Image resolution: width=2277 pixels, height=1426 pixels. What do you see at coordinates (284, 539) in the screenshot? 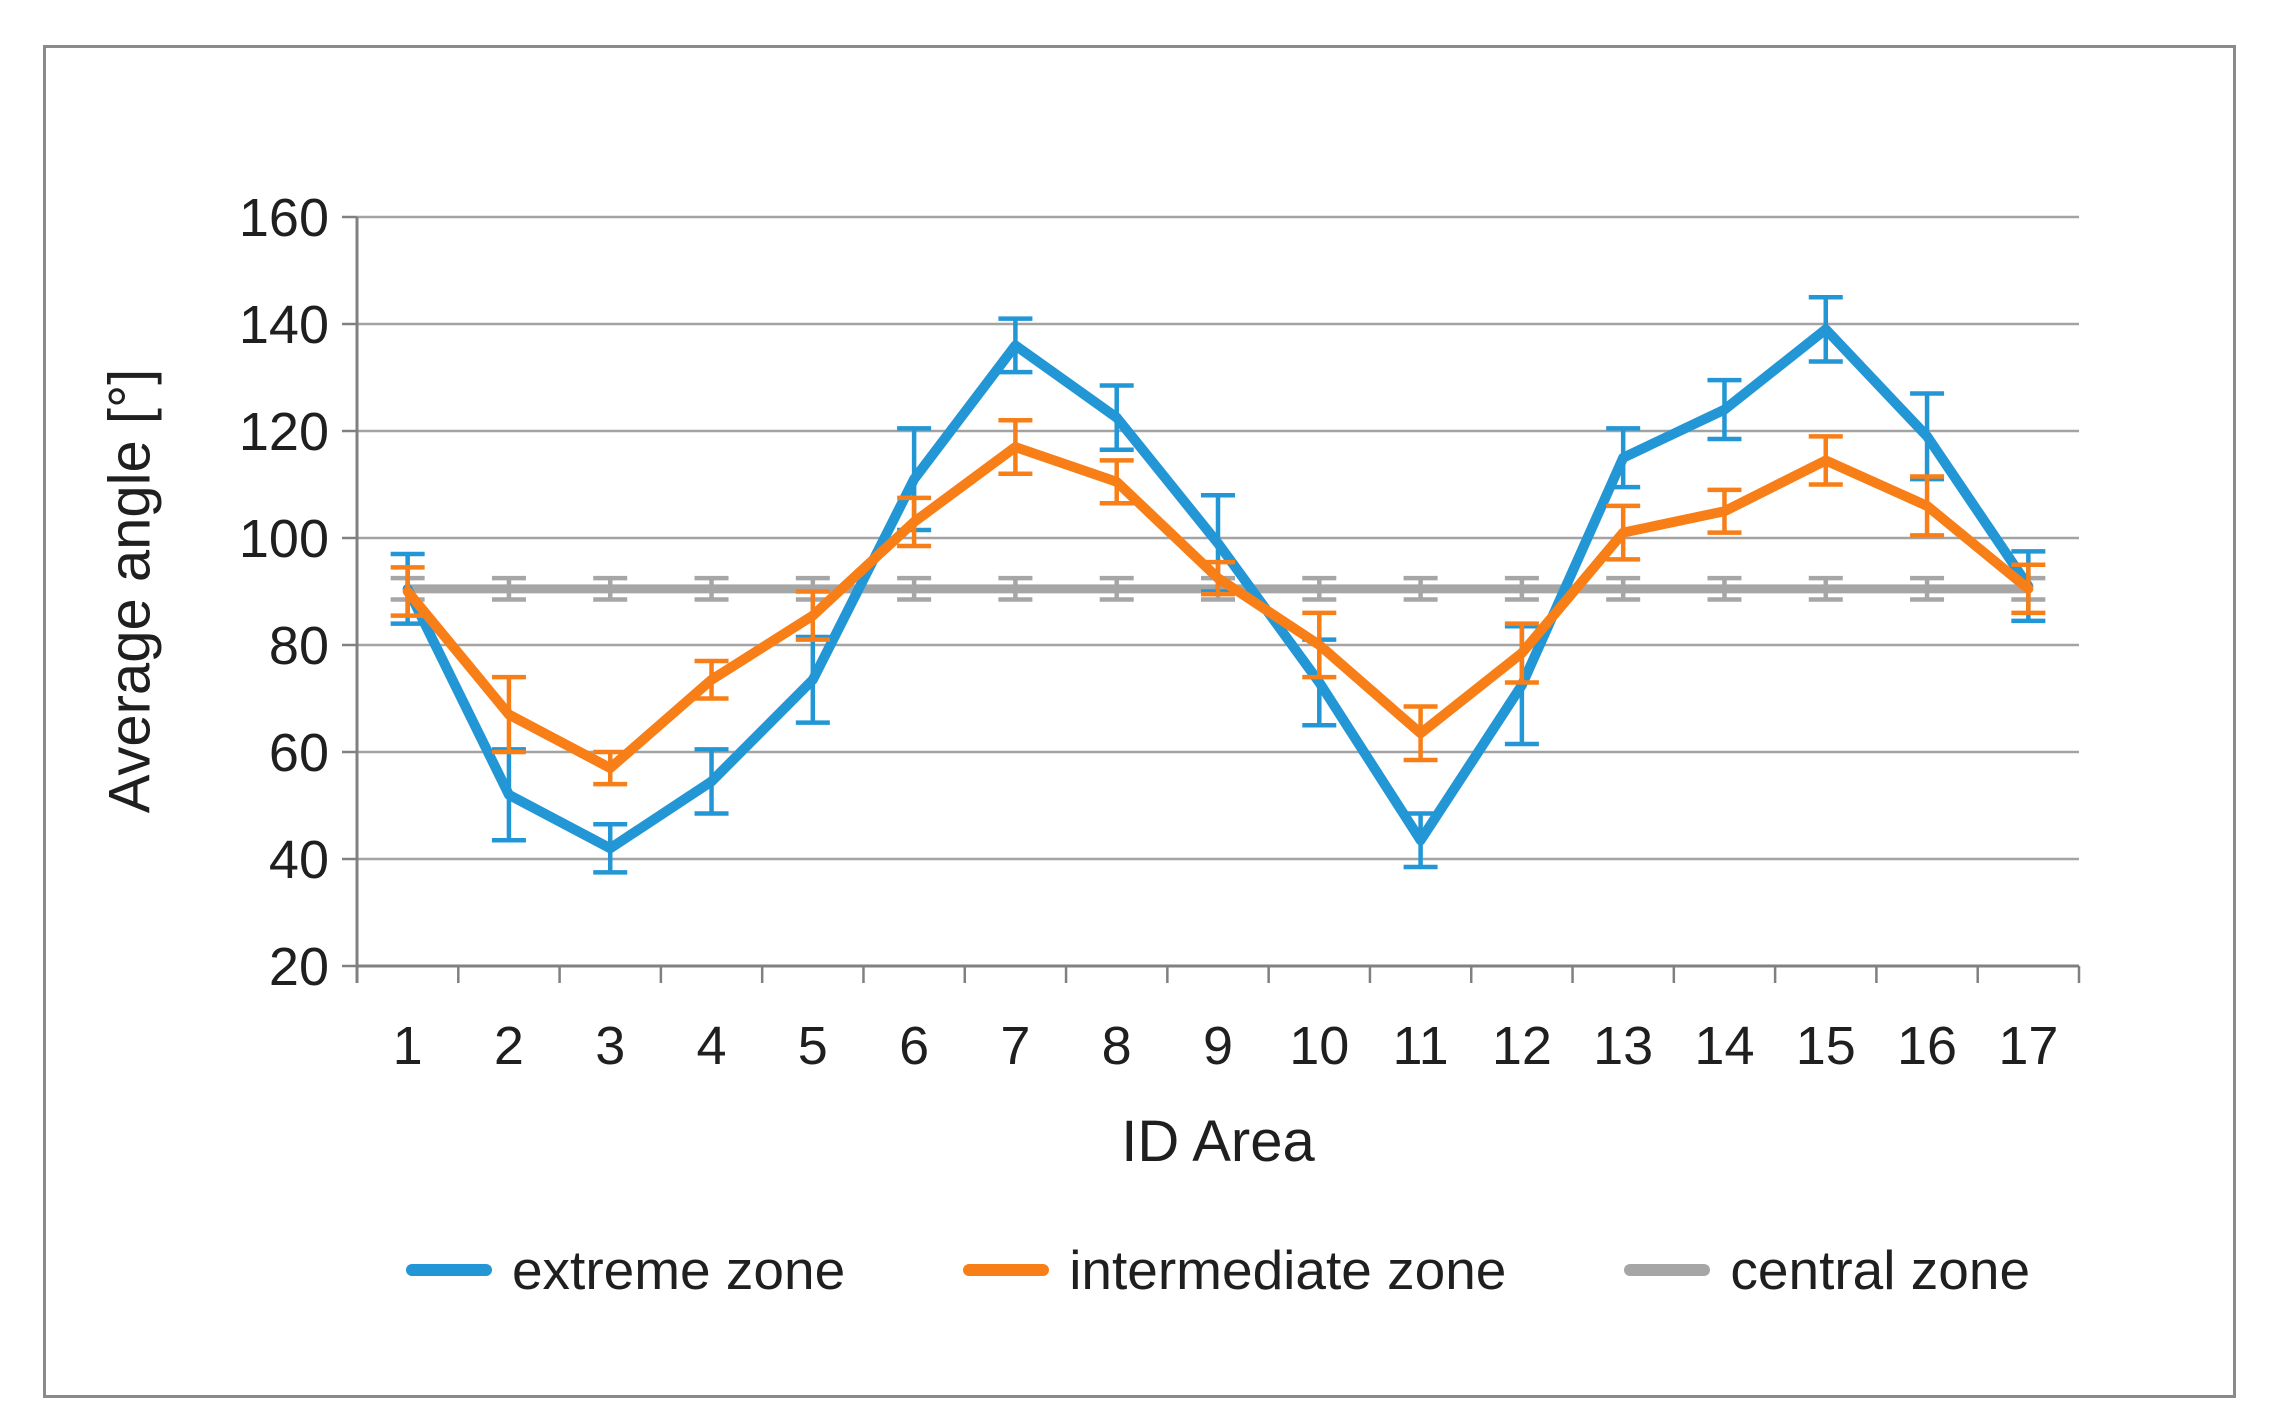
I see `y-tick-label: 100` at bounding box center [284, 539].